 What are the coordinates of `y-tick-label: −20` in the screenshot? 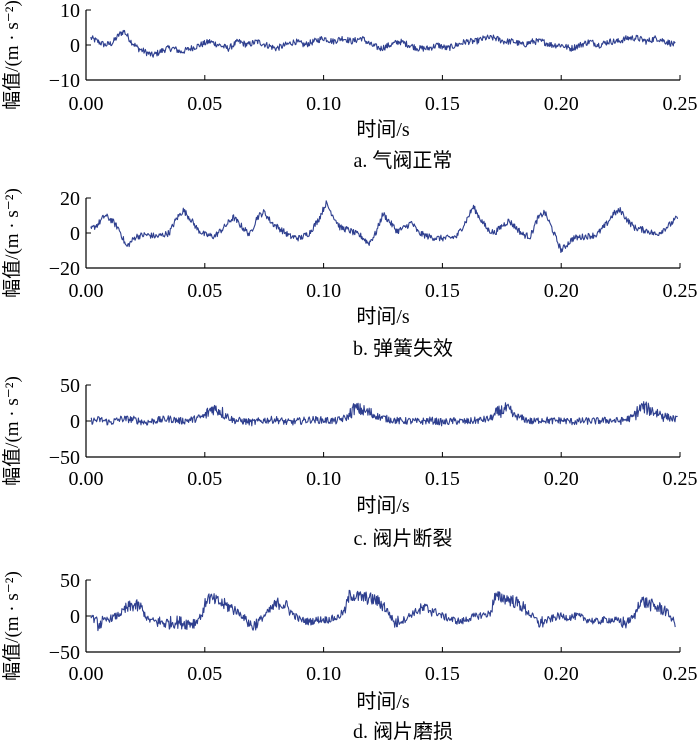 It's located at (64, 269).